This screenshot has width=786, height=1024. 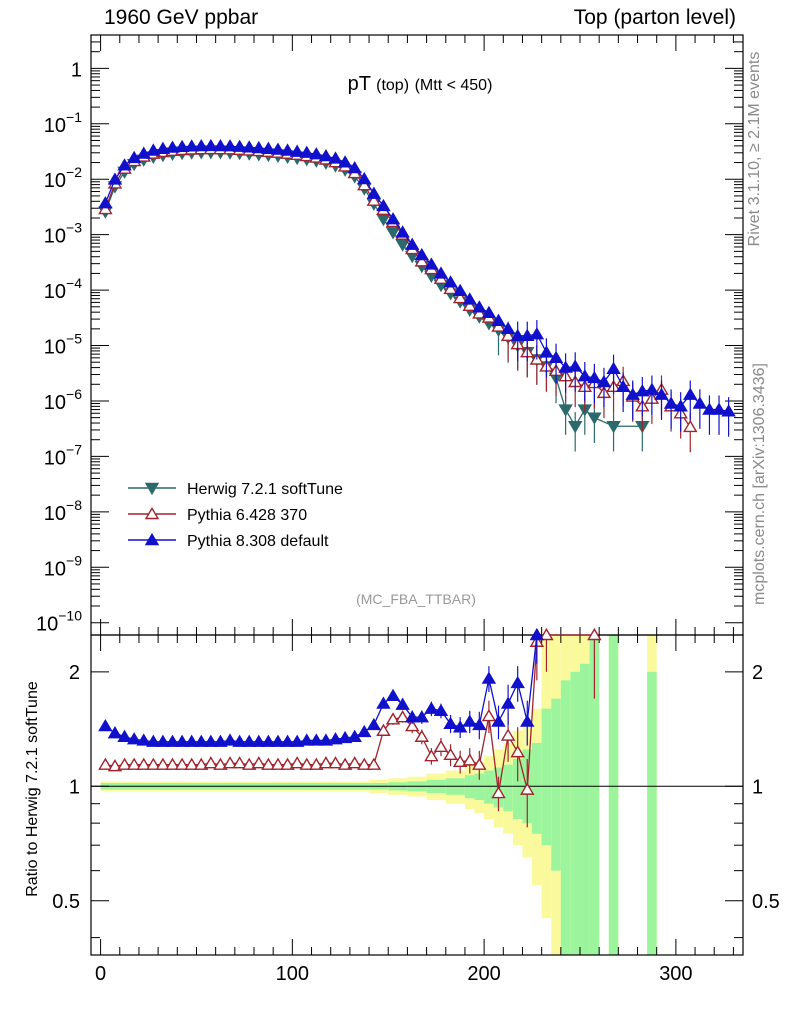 I want to click on mcplots-label: mcplots.cern.ch [arXiv:1306.3436], so click(x=759, y=484).